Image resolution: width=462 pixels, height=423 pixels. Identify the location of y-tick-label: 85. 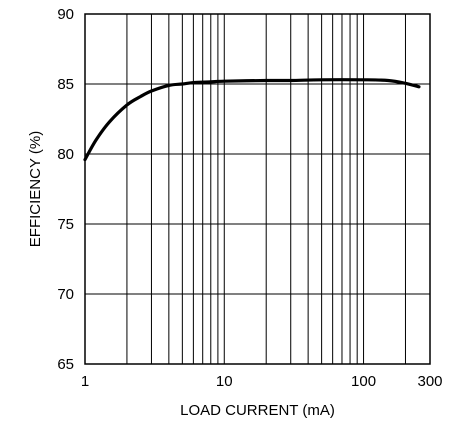
(65, 84).